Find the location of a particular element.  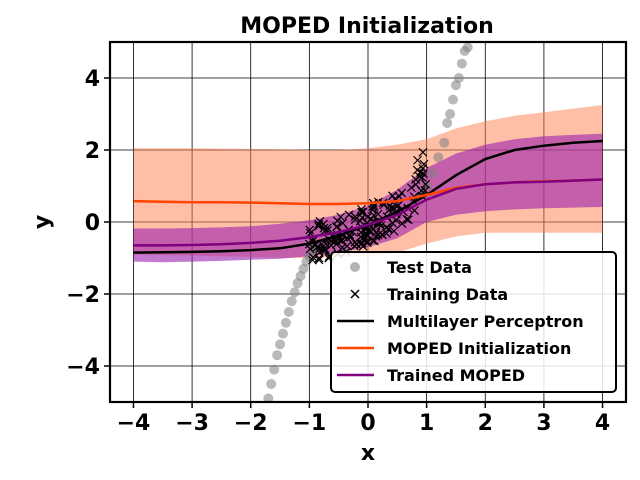

x-tick-label: −2 is located at coordinates (251, 423).